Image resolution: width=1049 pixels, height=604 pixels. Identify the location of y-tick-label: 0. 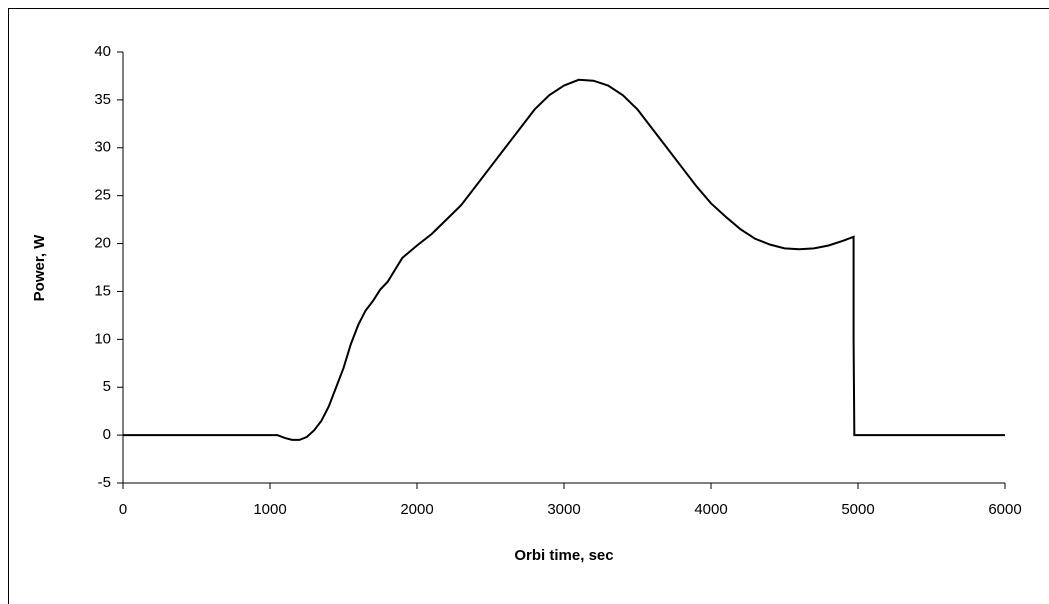
(107, 434).